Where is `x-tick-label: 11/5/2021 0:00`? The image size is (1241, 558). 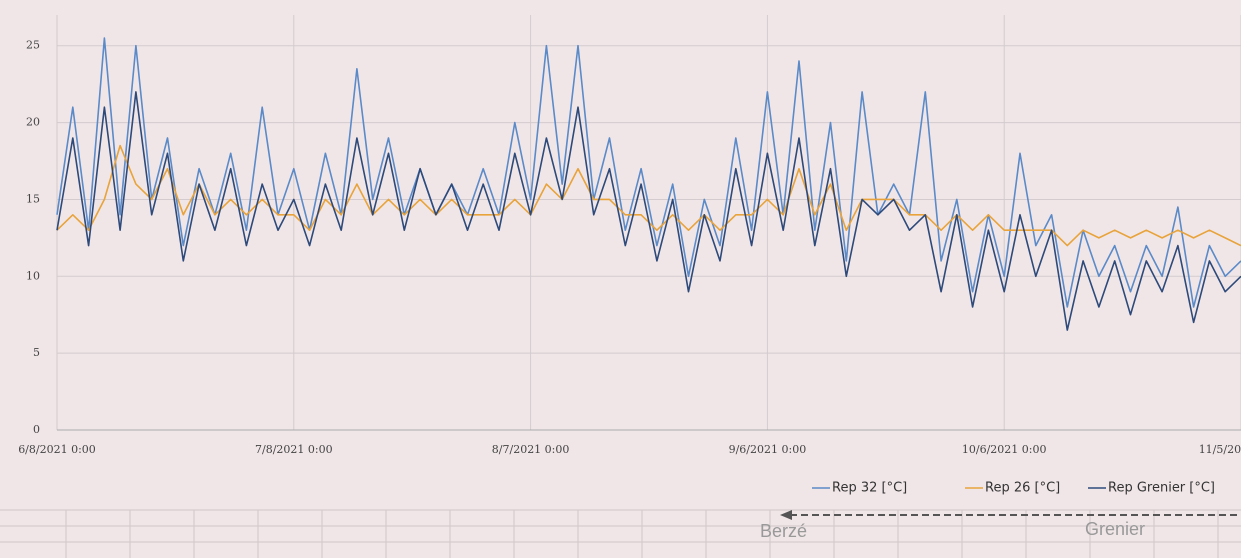
x-tick-label: 11/5/2021 0:00 is located at coordinates (1220, 449).